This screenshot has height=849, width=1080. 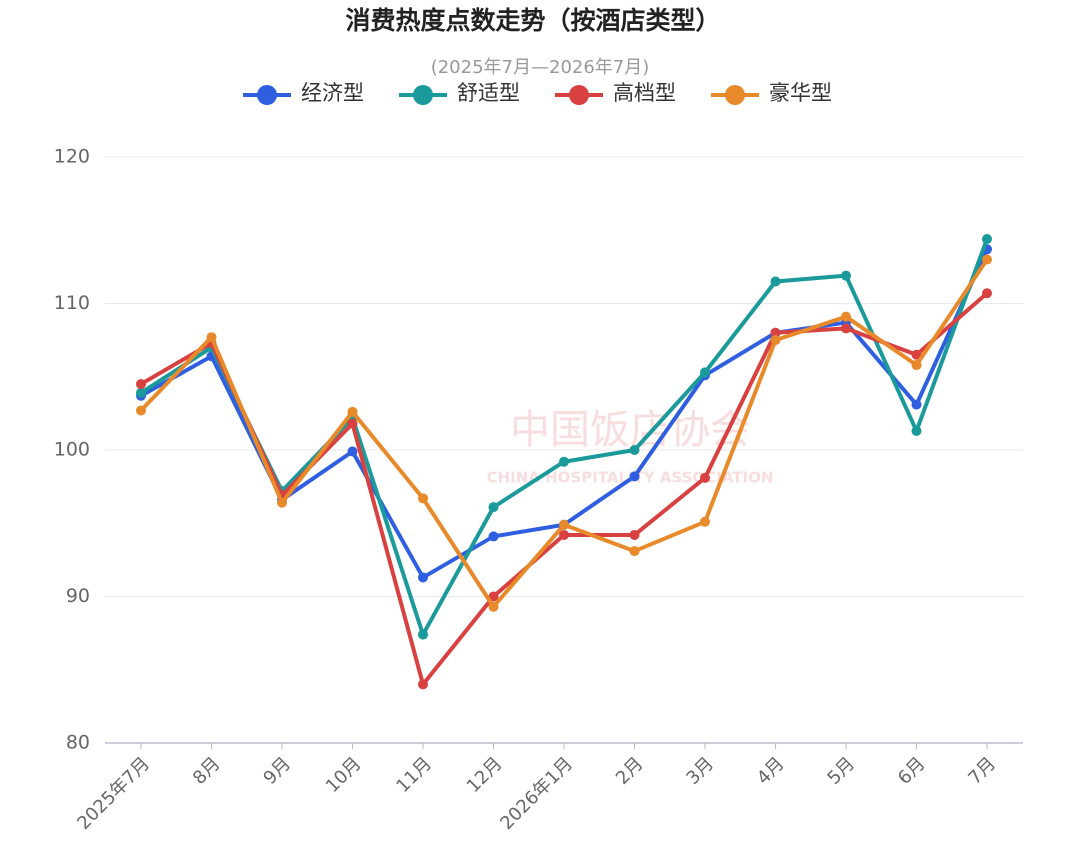 What do you see at coordinates (700, 771) in the screenshot?
I see `x-tick-label: 3月` at bounding box center [700, 771].